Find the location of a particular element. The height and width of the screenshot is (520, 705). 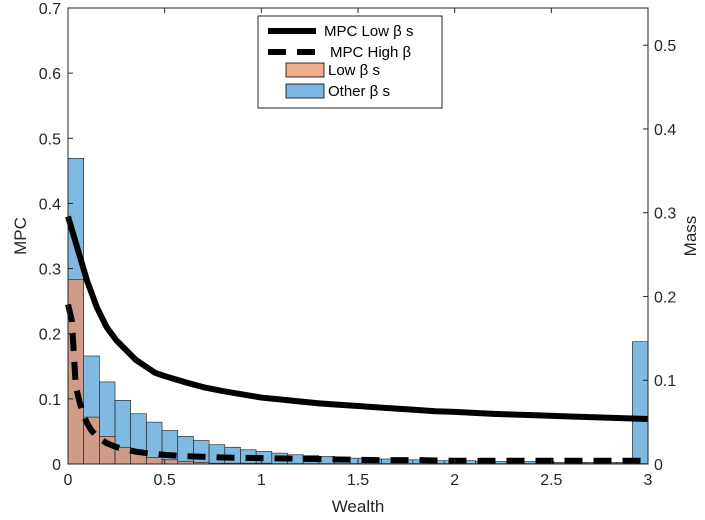

x-tick-label: 0.5 is located at coordinates (165, 480).